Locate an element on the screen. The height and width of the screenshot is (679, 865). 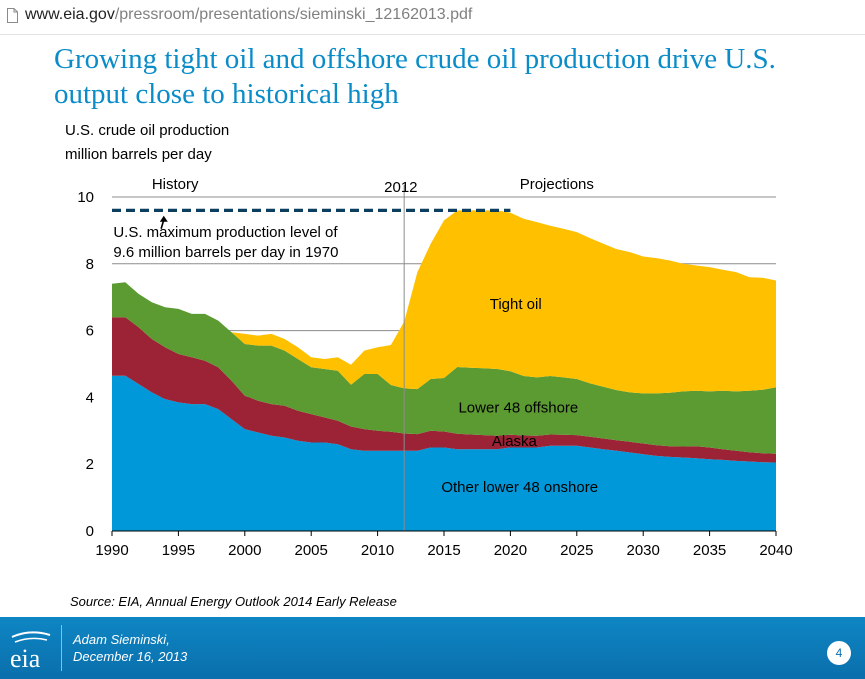
y-tick-label-8: 8 is located at coordinates (90, 264).